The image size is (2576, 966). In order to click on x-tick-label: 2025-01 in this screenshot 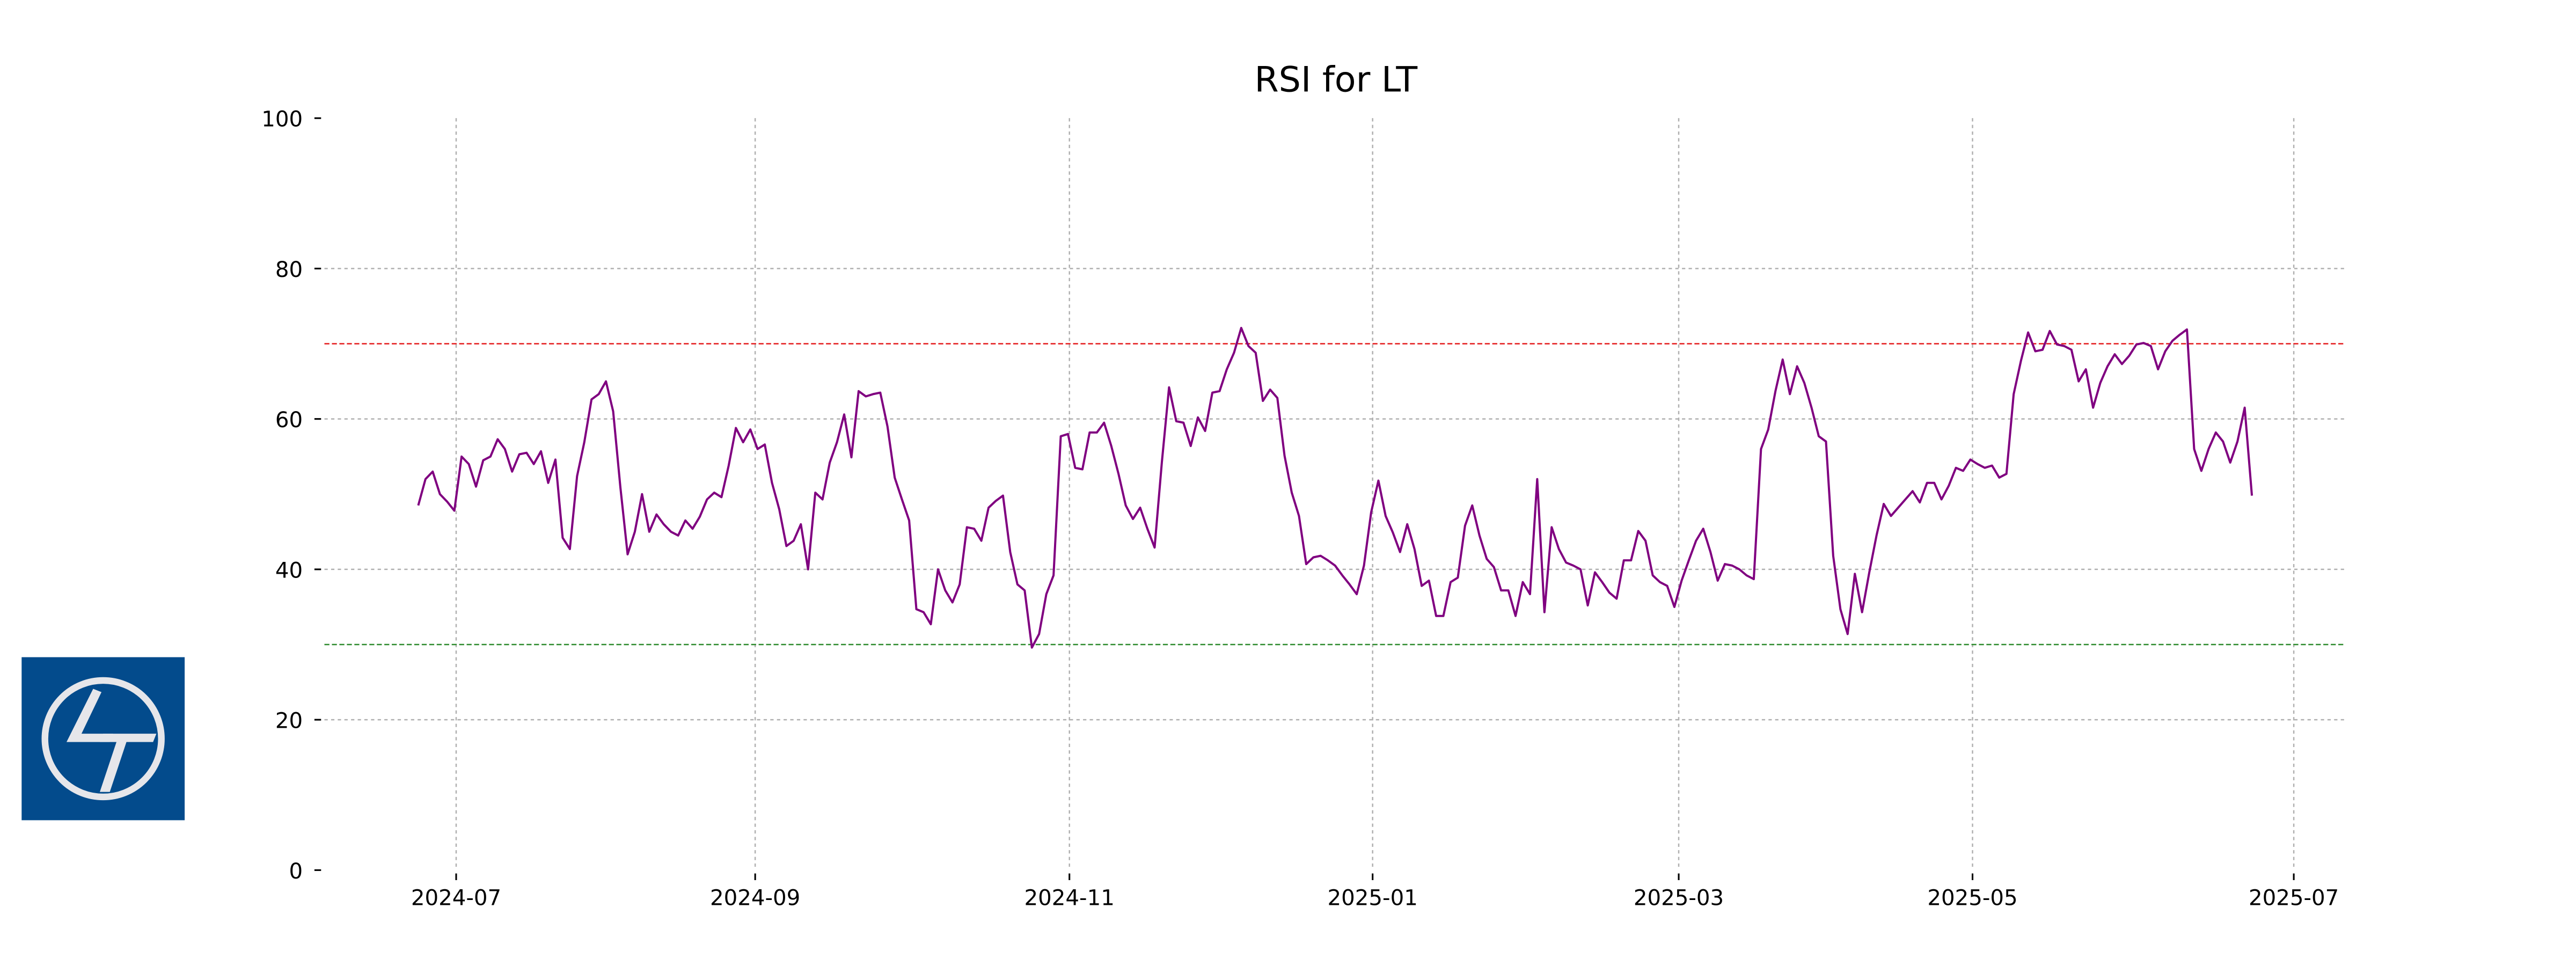, I will do `click(1373, 897)`.